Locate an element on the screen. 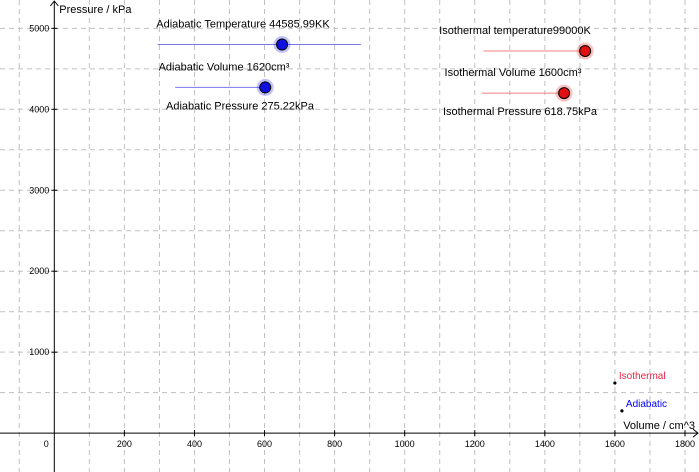 Image resolution: width=699 pixels, height=472 pixels. y-axis-arrow-icon is located at coordinates (54, 3).